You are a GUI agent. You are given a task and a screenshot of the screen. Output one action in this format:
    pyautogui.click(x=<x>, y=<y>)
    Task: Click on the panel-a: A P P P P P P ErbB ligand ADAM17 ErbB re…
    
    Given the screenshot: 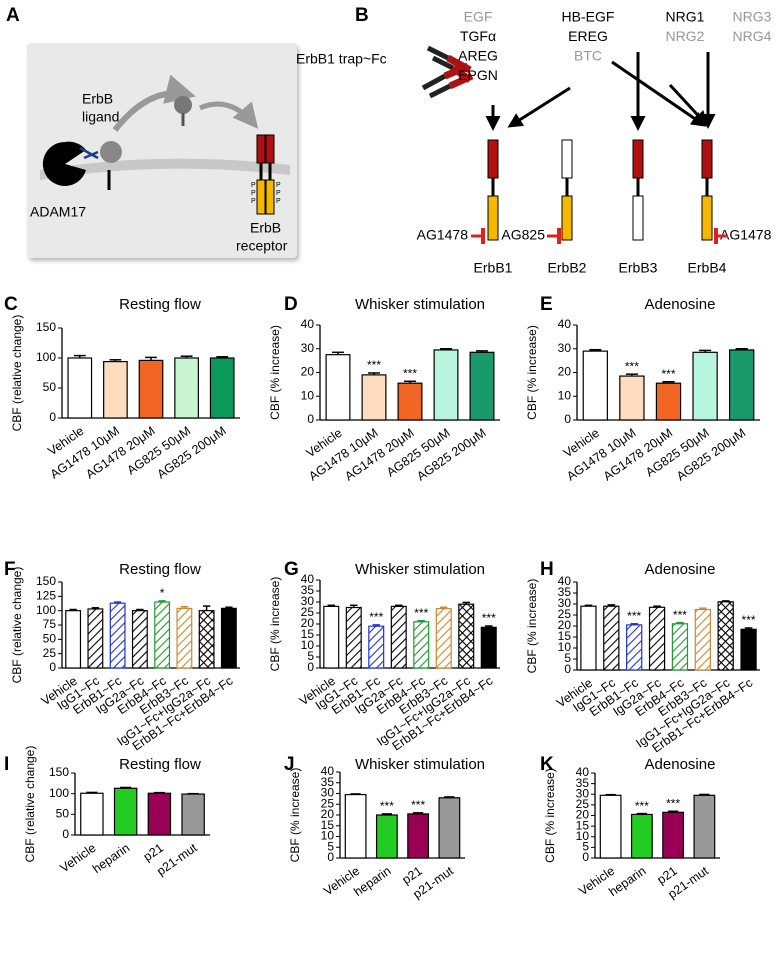 What is the action you would take?
    pyautogui.click(x=151, y=131)
    